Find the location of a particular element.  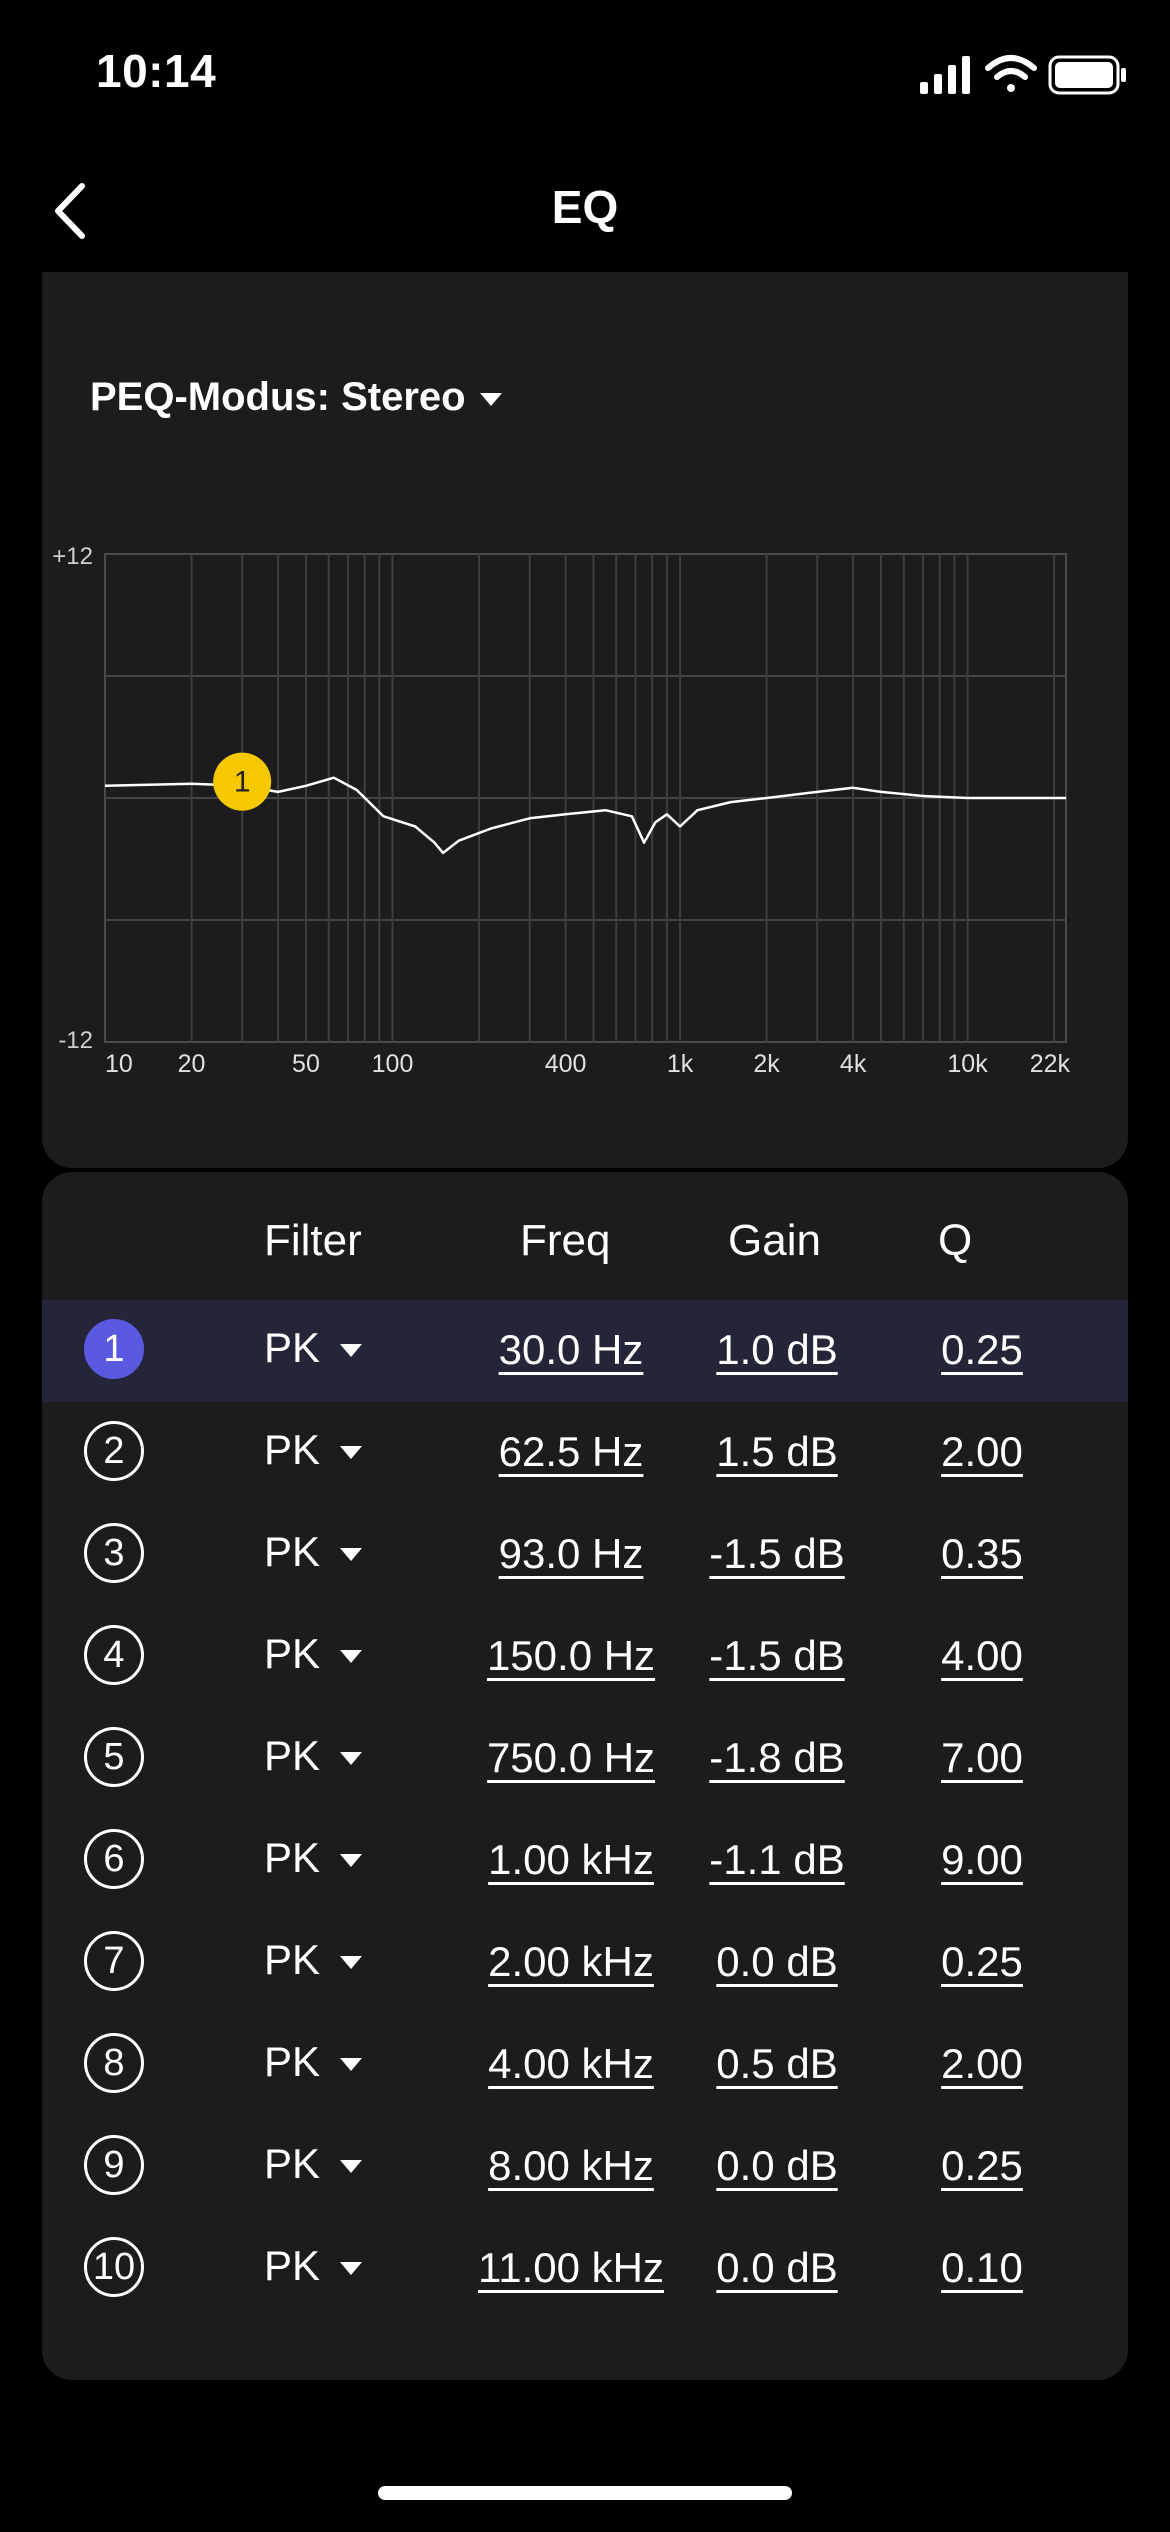

band-number-badge: 10 is located at coordinates (114, 2267).